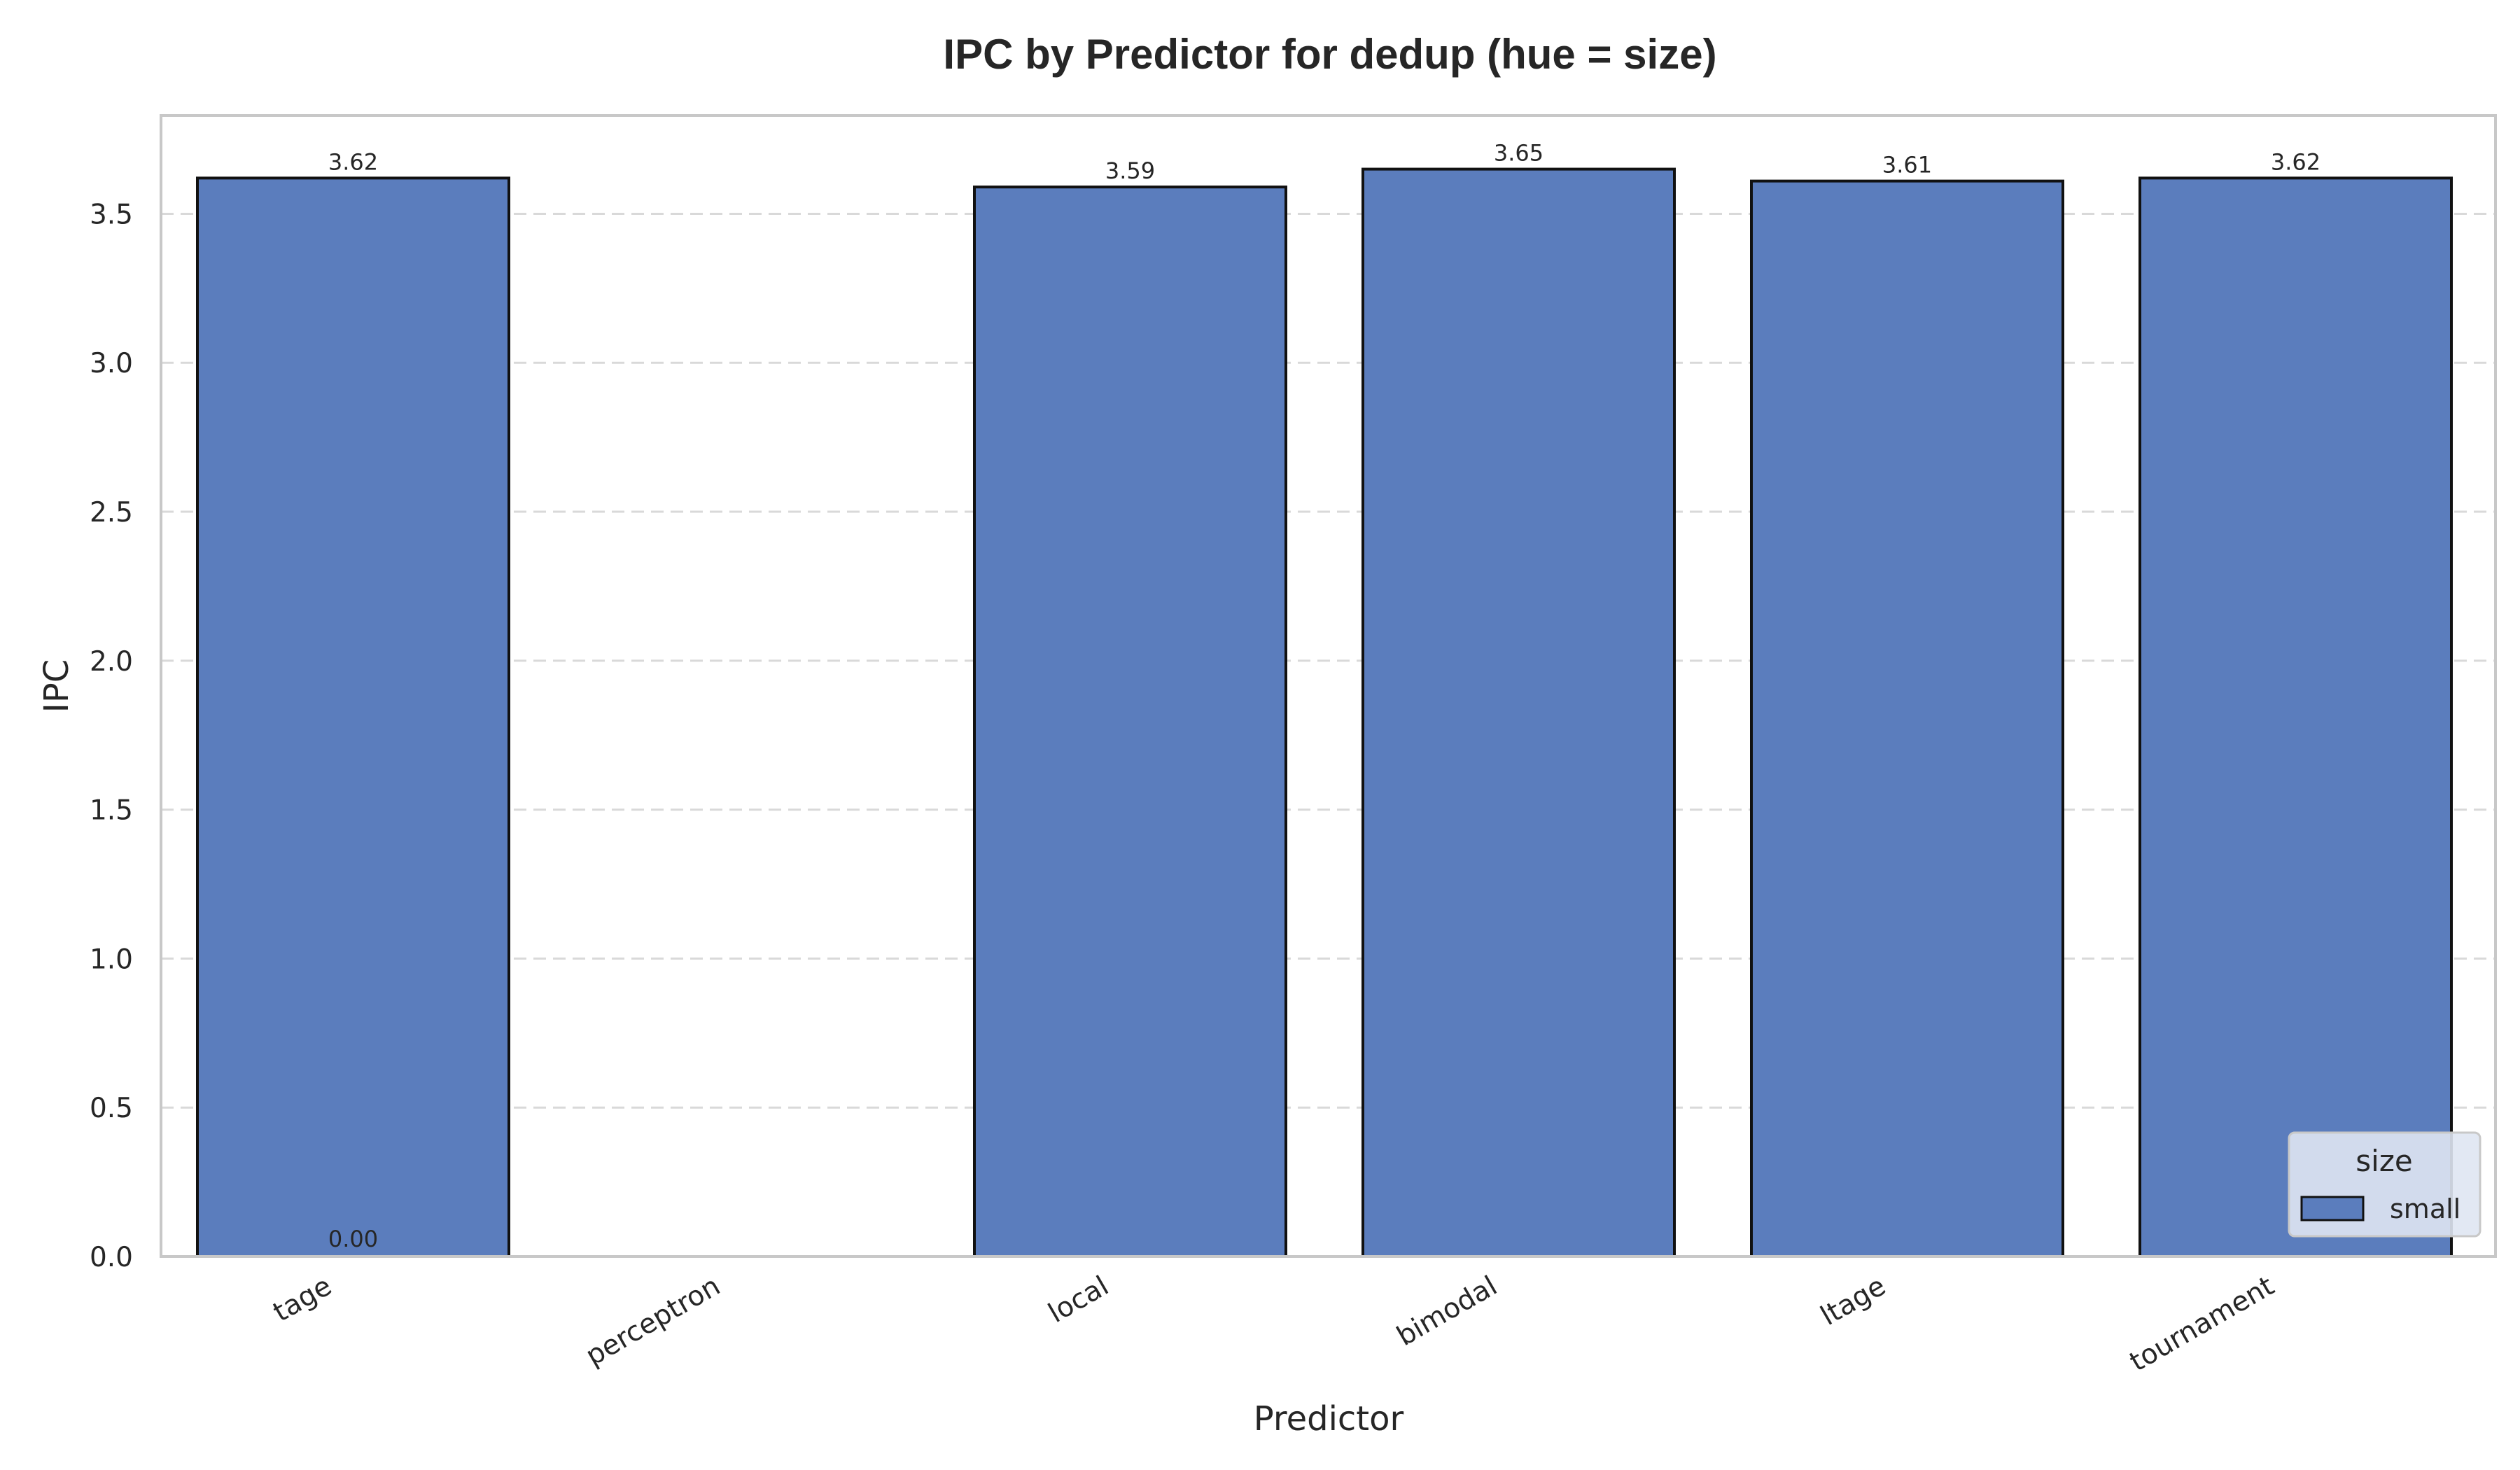 The image size is (2520, 1470). What do you see at coordinates (2202, 1324) in the screenshot?
I see `x-tick-label-tournament: tournament` at bounding box center [2202, 1324].